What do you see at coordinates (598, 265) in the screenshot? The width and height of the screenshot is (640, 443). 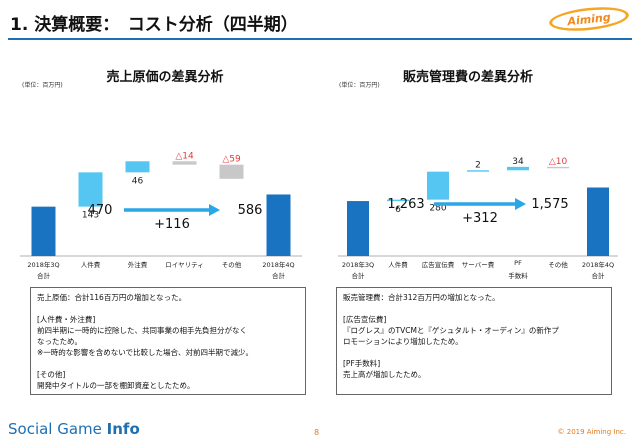 I see `right-x-label-6: 2018年4Q` at bounding box center [598, 265].